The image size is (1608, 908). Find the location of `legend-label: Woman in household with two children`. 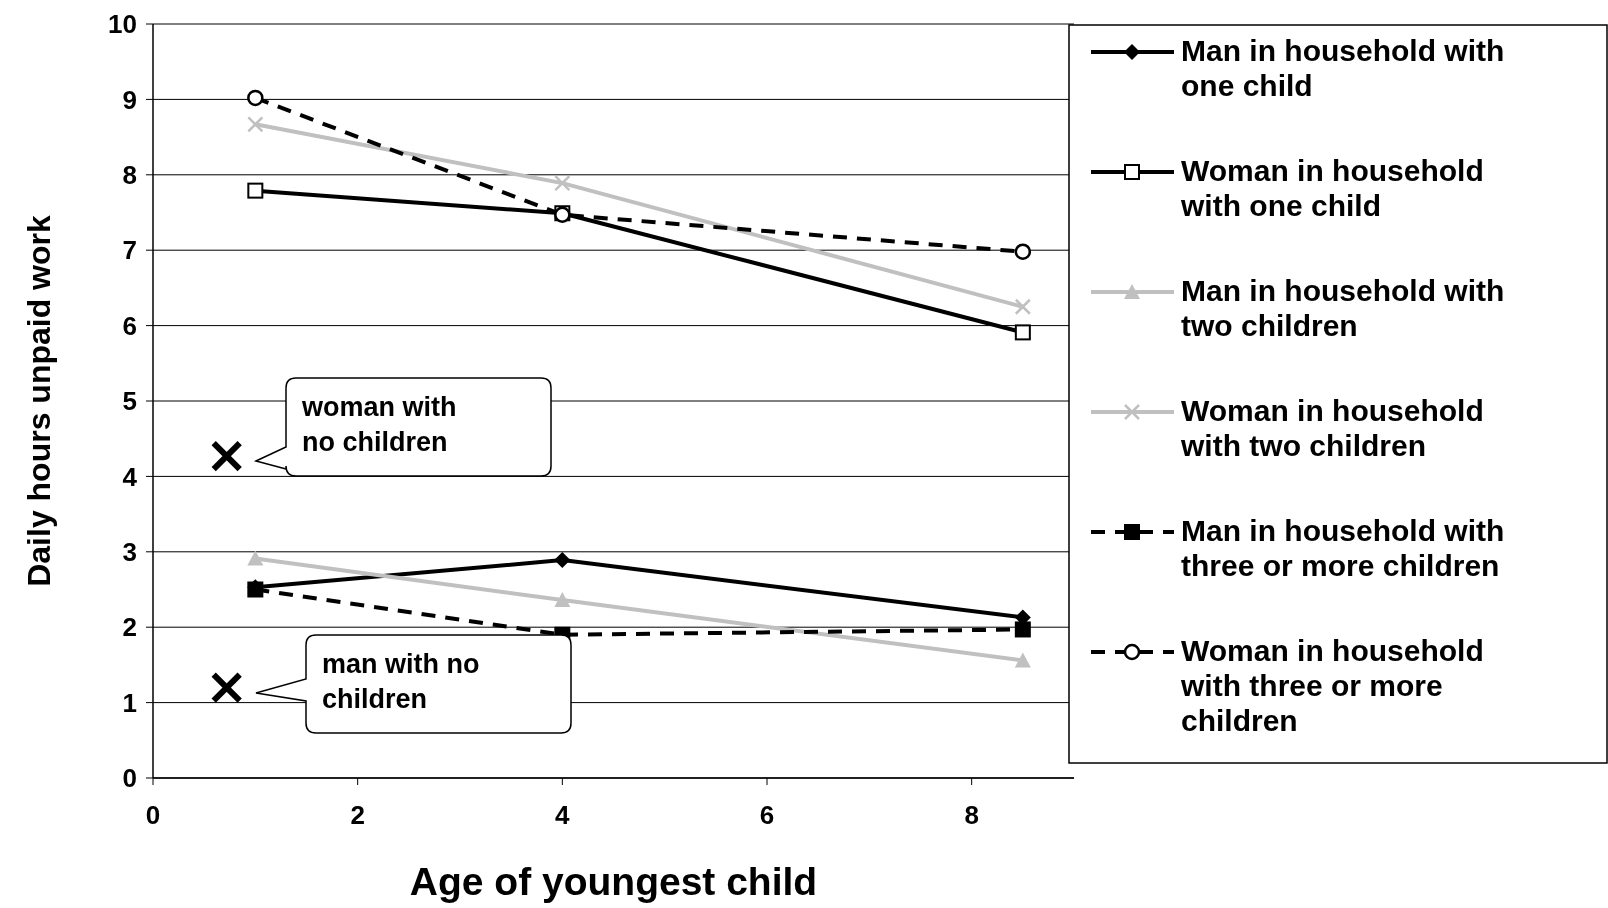

legend-label: Woman in household with two children is located at coordinates (1332, 428).